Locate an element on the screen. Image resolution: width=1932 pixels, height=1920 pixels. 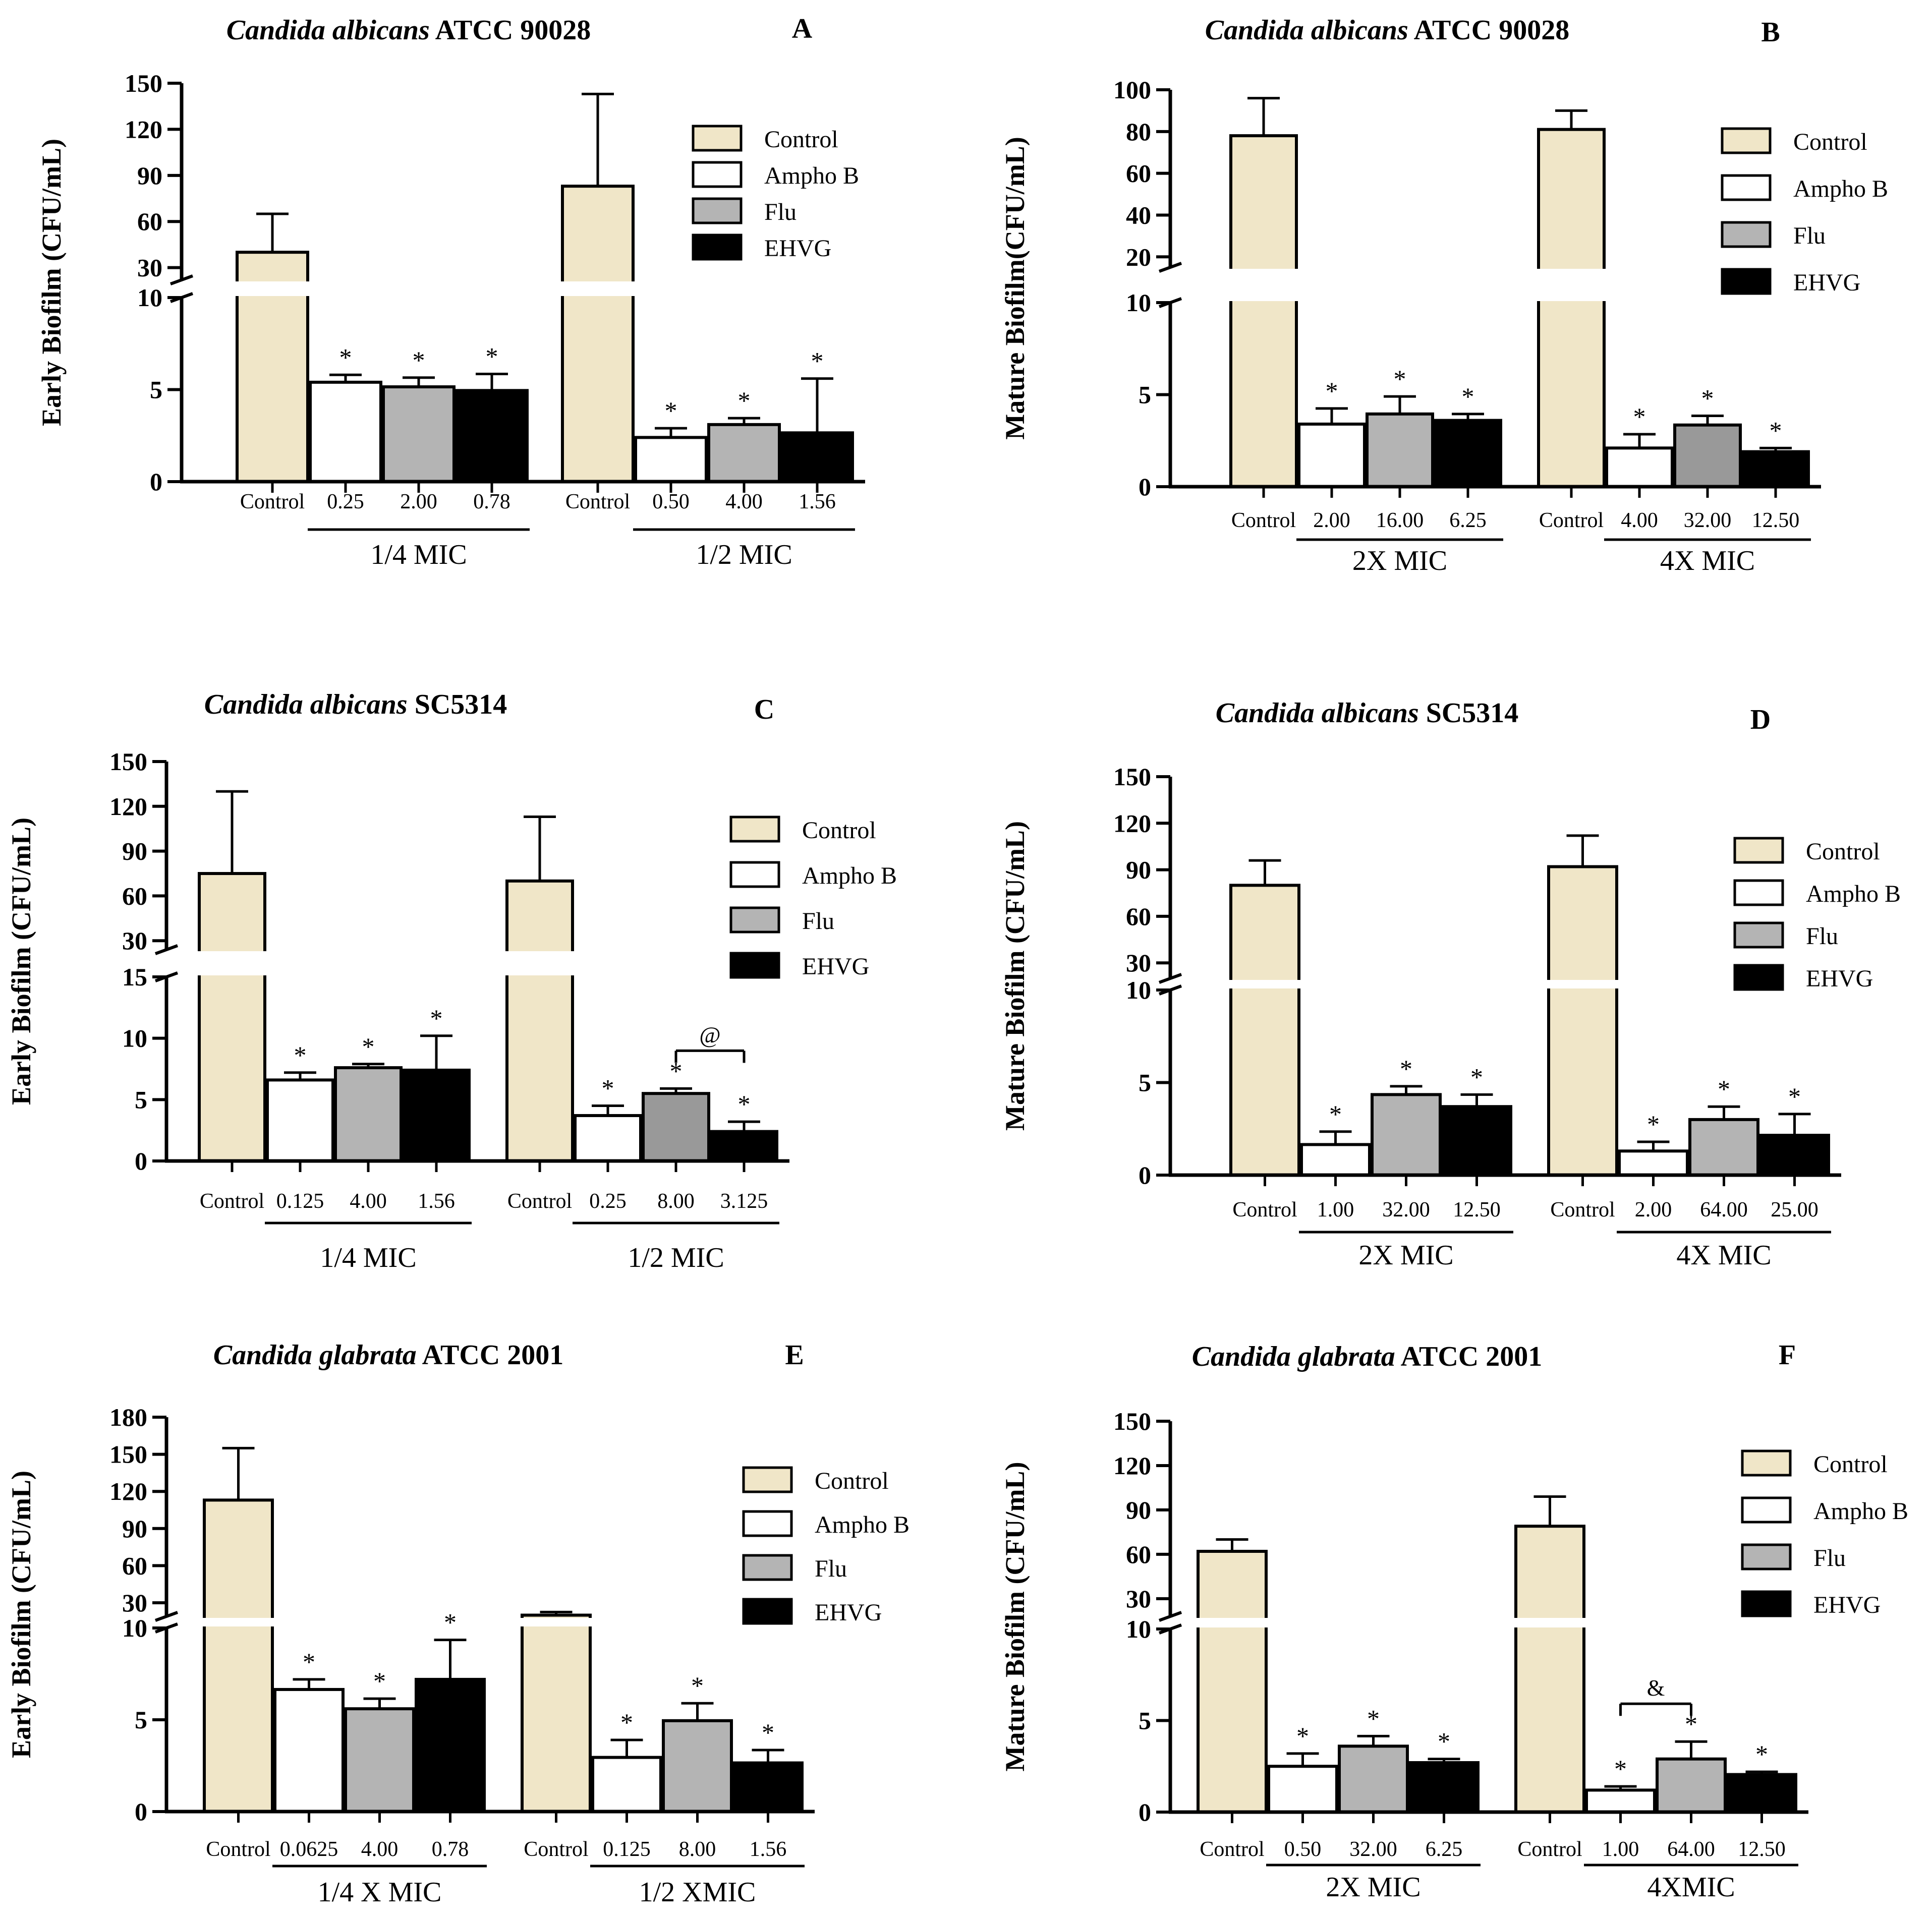
y-tick-label: 20 is located at coordinates (1138, 257).